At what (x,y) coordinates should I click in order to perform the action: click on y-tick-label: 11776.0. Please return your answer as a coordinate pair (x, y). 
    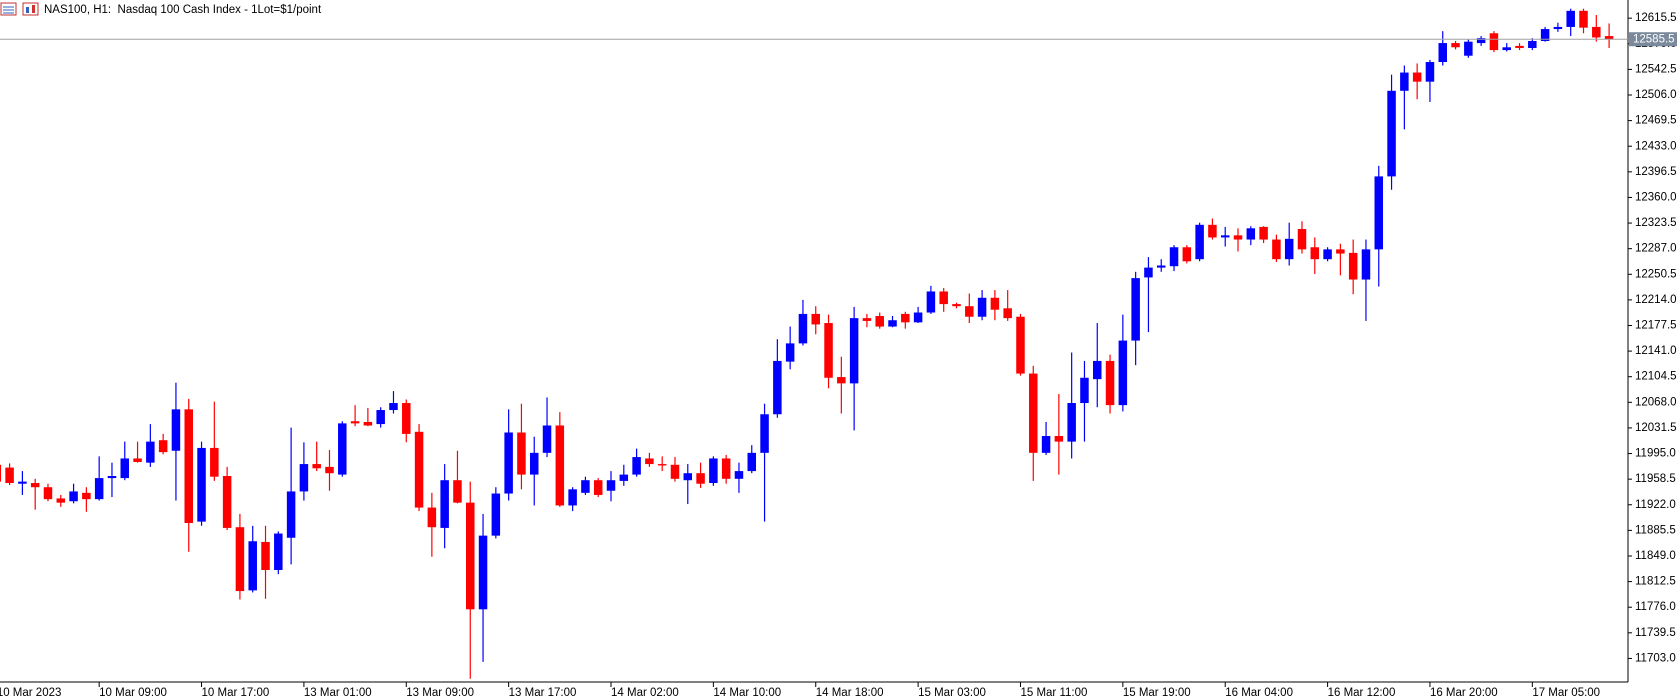
    Looking at the image, I should click on (1655, 607).